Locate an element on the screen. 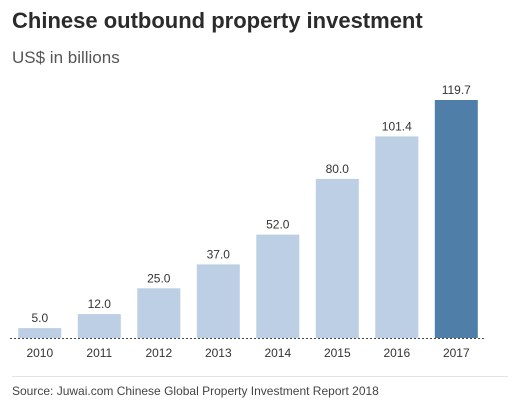 Image resolution: width=520 pixels, height=413 pixels. value-label-2017: 119.7 is located at coordinates (456, 90).